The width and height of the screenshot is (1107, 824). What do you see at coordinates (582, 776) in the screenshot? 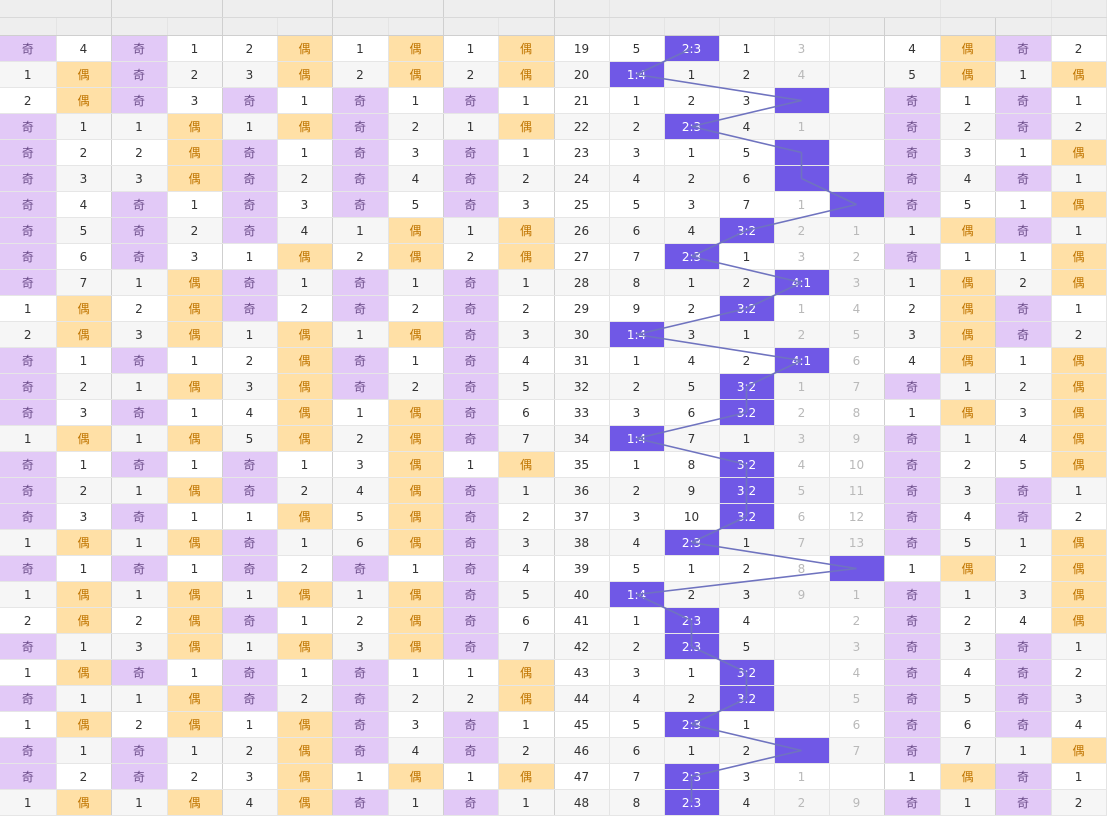
I see `ratio-cell: 47` at bounding box center [582, 776].